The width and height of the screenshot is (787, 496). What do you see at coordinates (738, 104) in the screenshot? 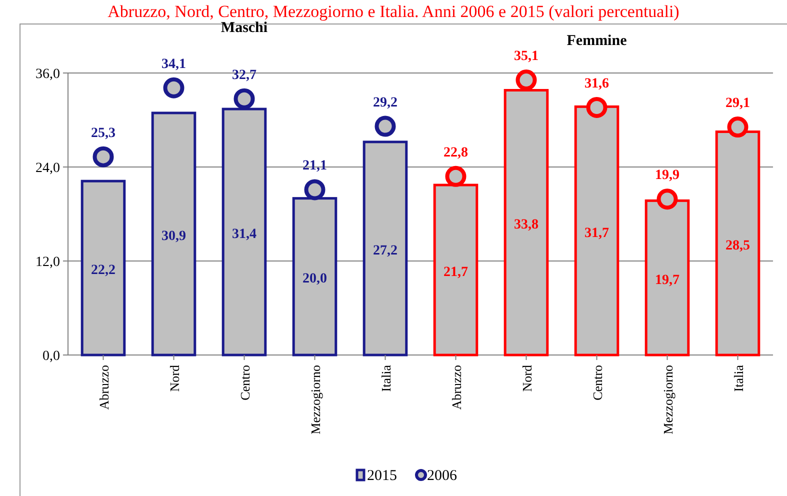
I see `data-label: 29,1` at bounding box center [738, 104].